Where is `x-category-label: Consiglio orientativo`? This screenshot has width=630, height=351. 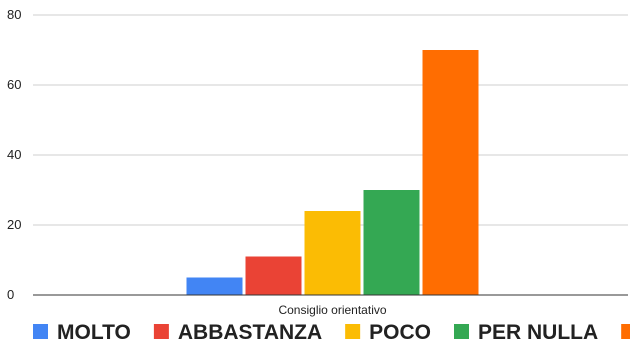
x-category-label: Consiglio orientativo is located at coordinates (332, 310).